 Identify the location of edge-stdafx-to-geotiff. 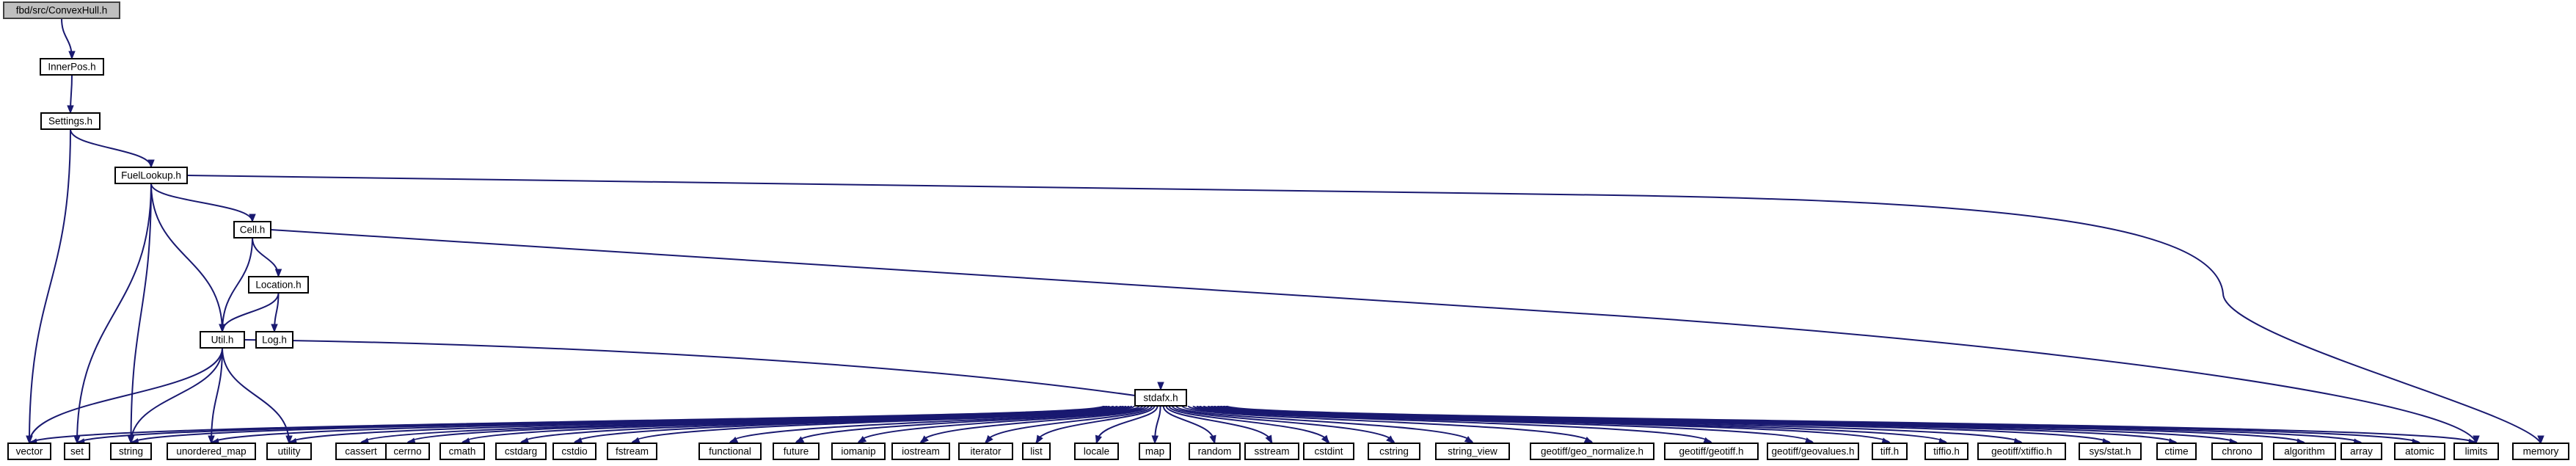
(1449, 424).